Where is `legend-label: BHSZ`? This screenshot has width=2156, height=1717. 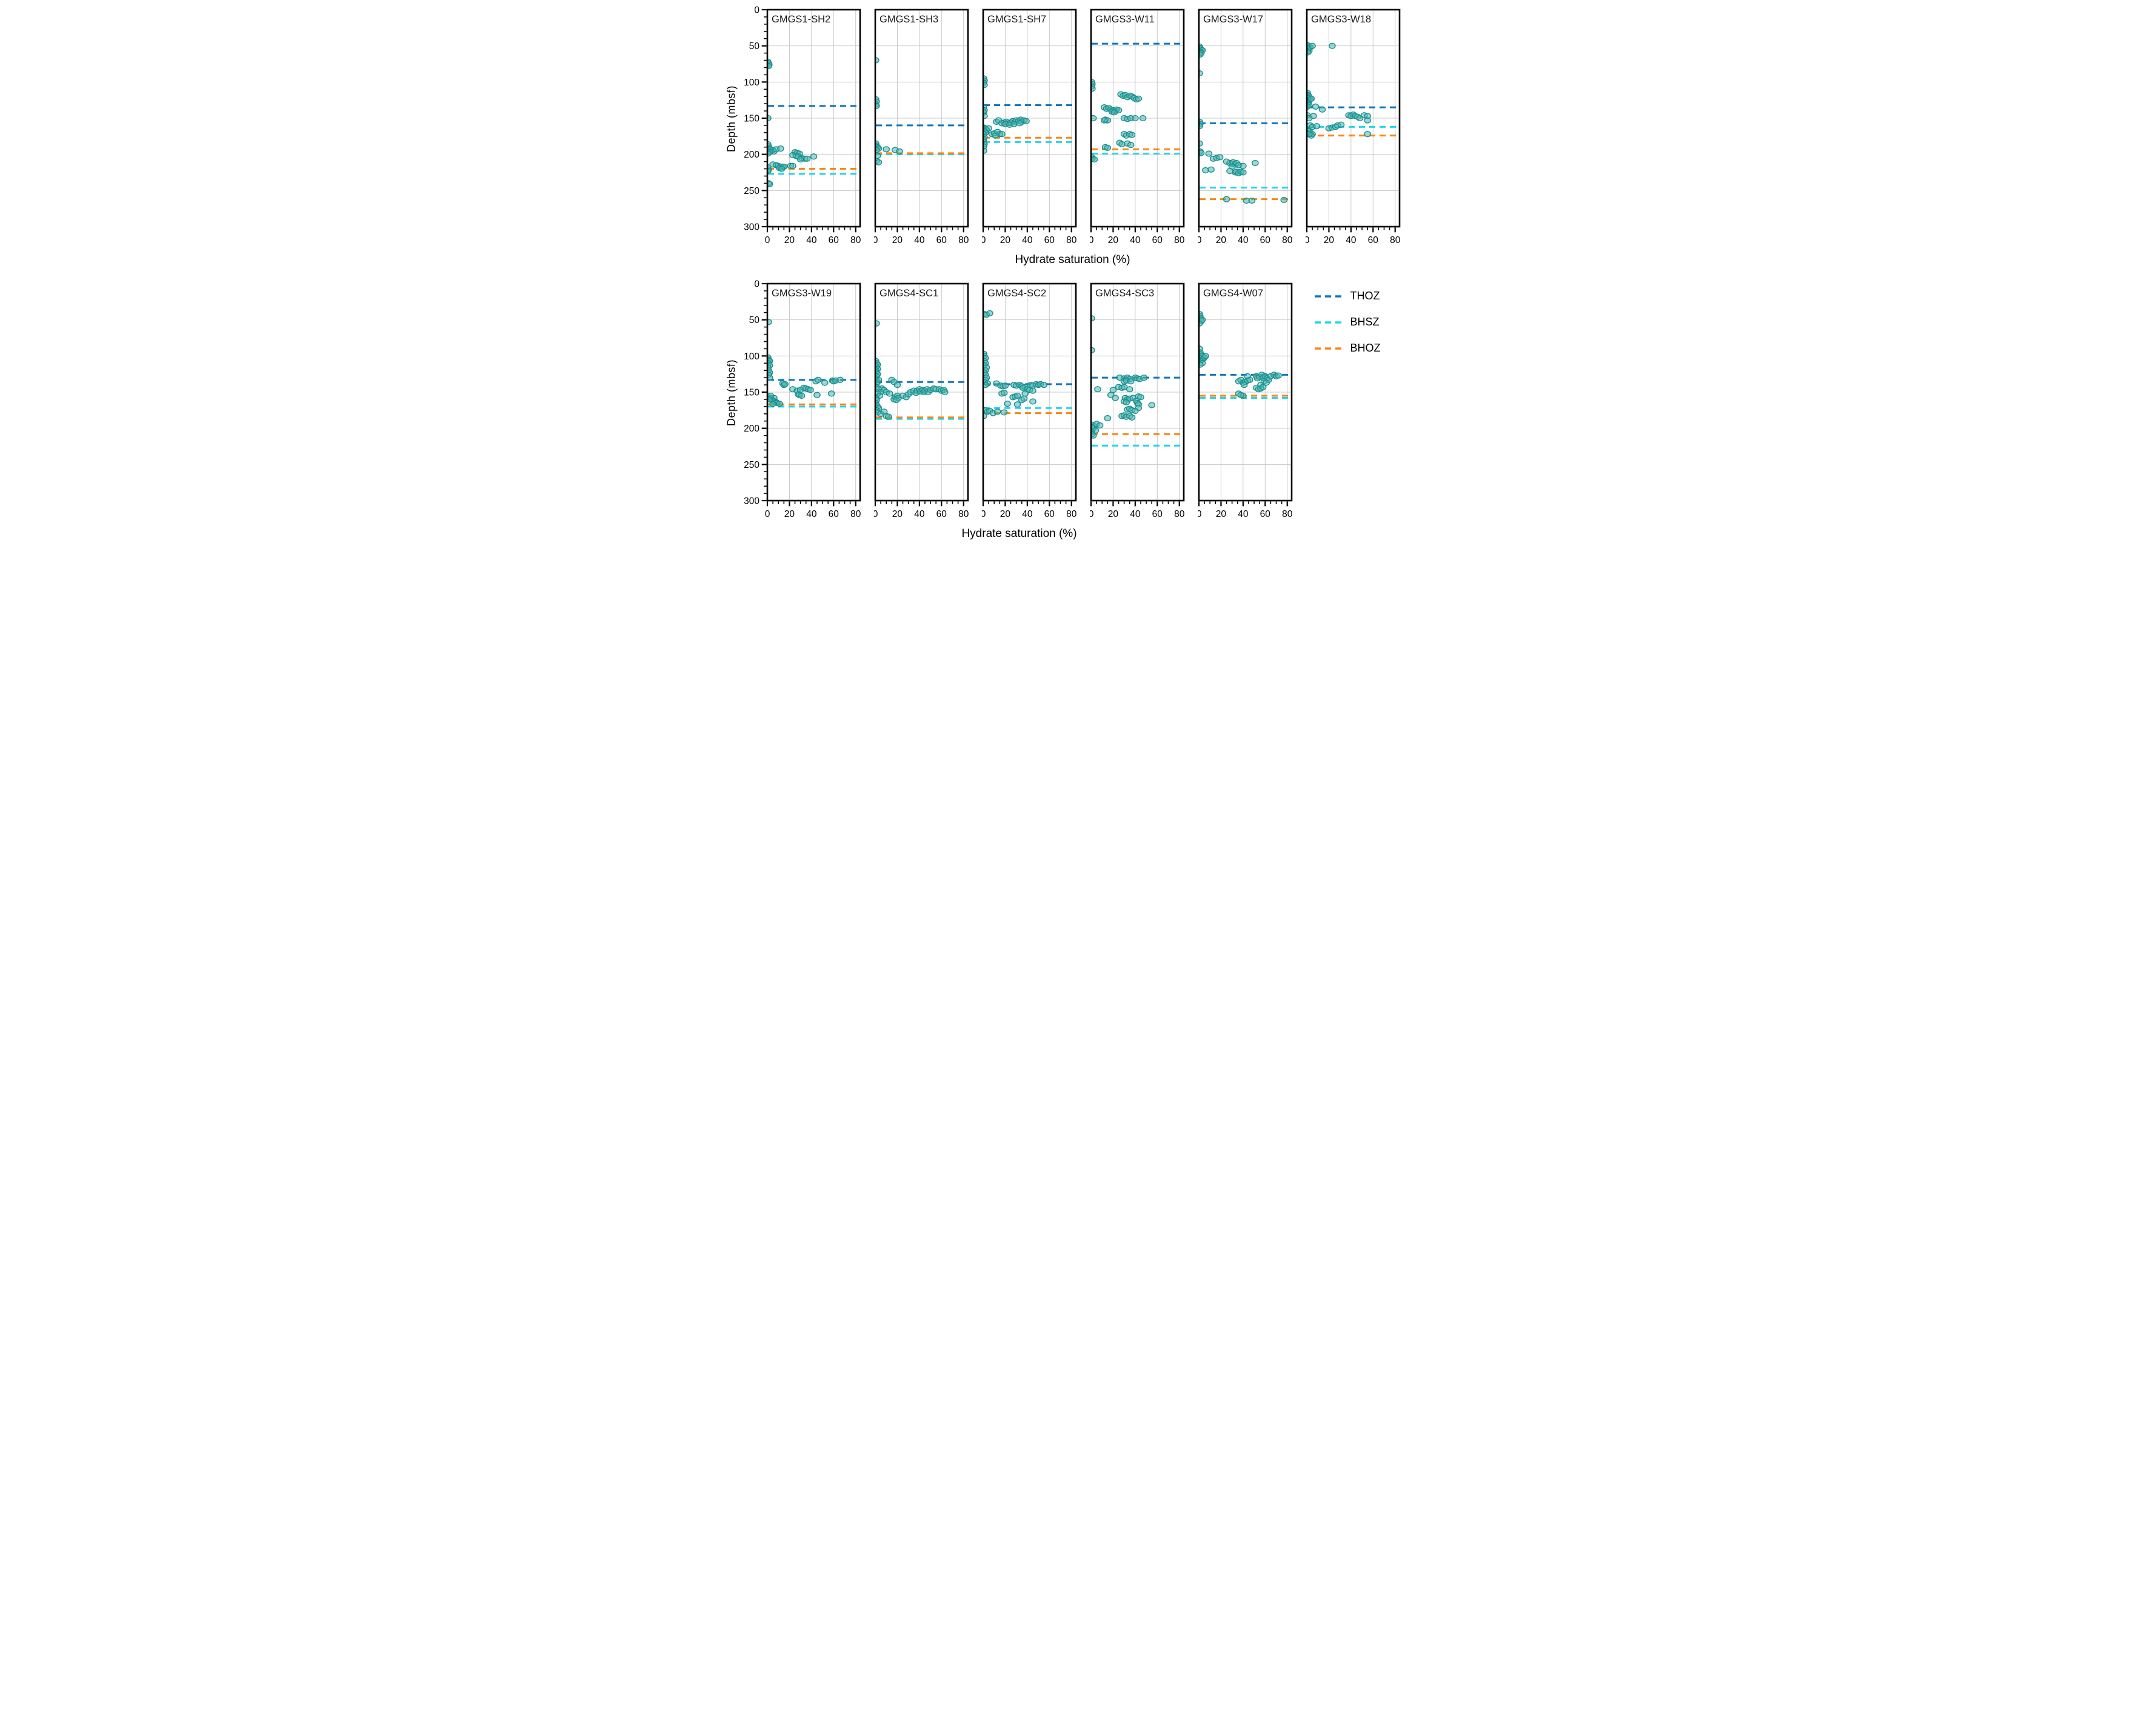
legend-label: BHSZ is located at coordinates (1365, 322).